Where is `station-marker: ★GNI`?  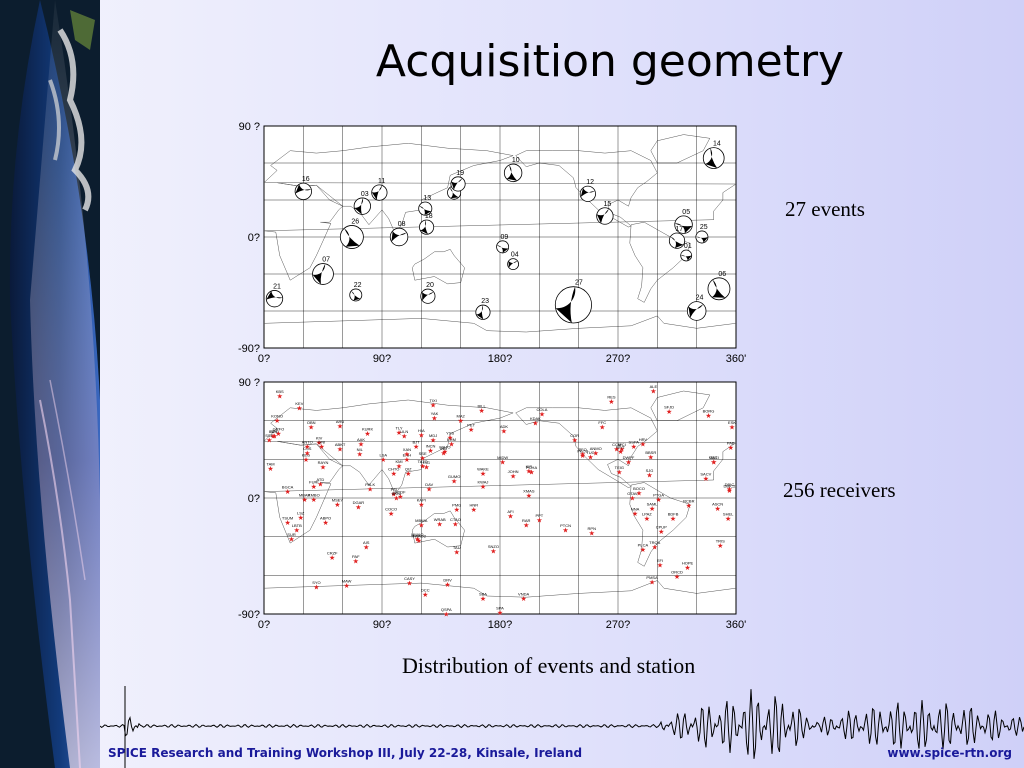 station-marker: ★GNI is located at coordinates (321, 445).